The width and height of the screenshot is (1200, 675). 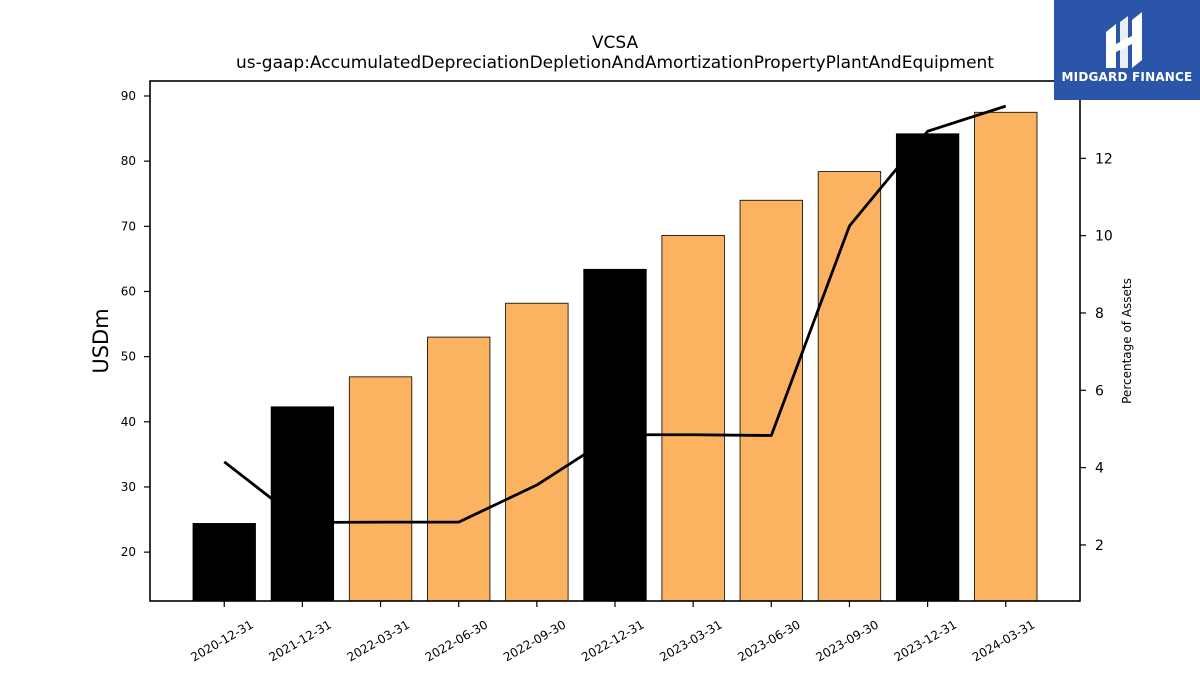 I want to click on x-tick-label: 2022-03-31, so click(x=378, y=640).